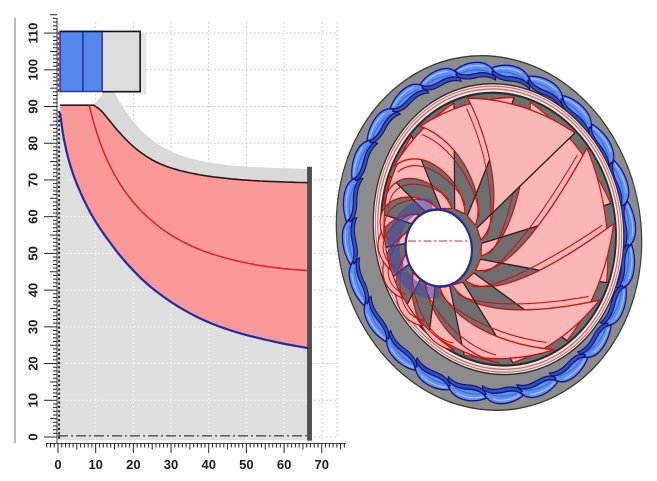 The width and height of the screenshot is (657, 481). I want to click on blade-root-shading, so click(413, 248).